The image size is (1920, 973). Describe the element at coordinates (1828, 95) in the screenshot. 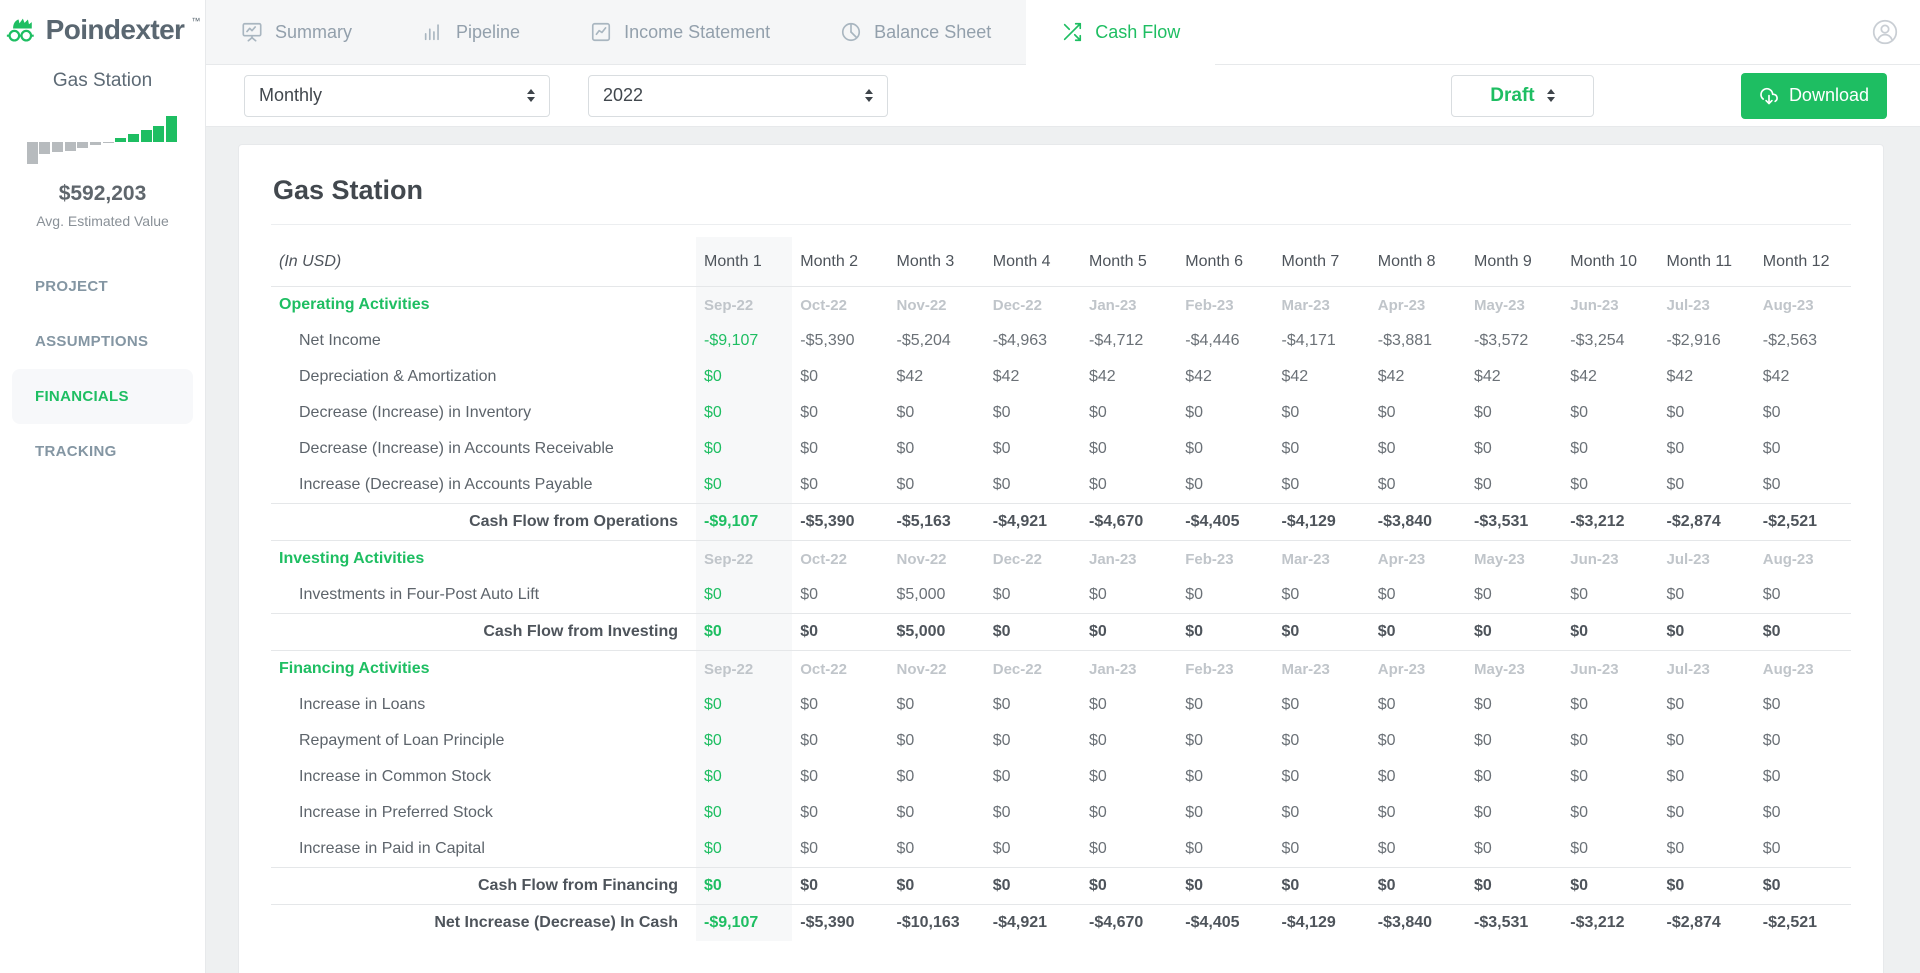

I see `download-button-label: Download` at that location.